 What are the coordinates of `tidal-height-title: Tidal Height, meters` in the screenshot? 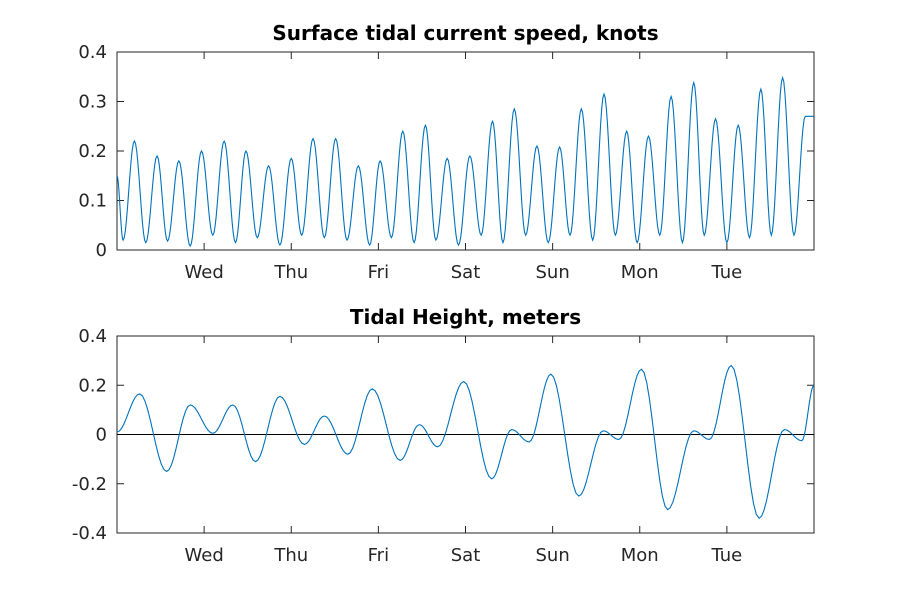 It's located at (465, 317).